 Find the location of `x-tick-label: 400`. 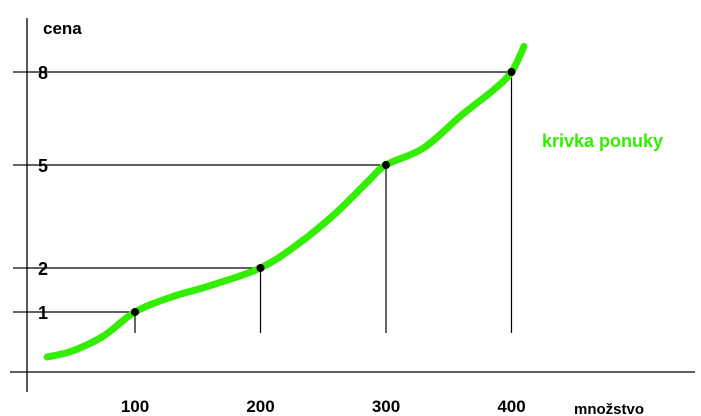

x-tick-label: 400 is located at coordinates (511, 406).